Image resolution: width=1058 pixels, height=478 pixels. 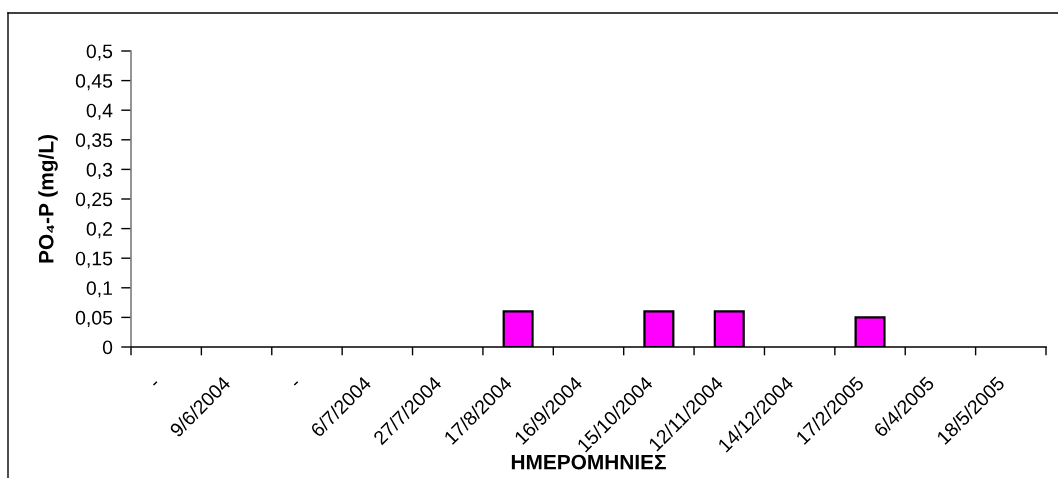 What do you see at coordinates (94, 82) in the screenshot?
I see `y-tick-label: 0,45` at bounding box center [94, 82].